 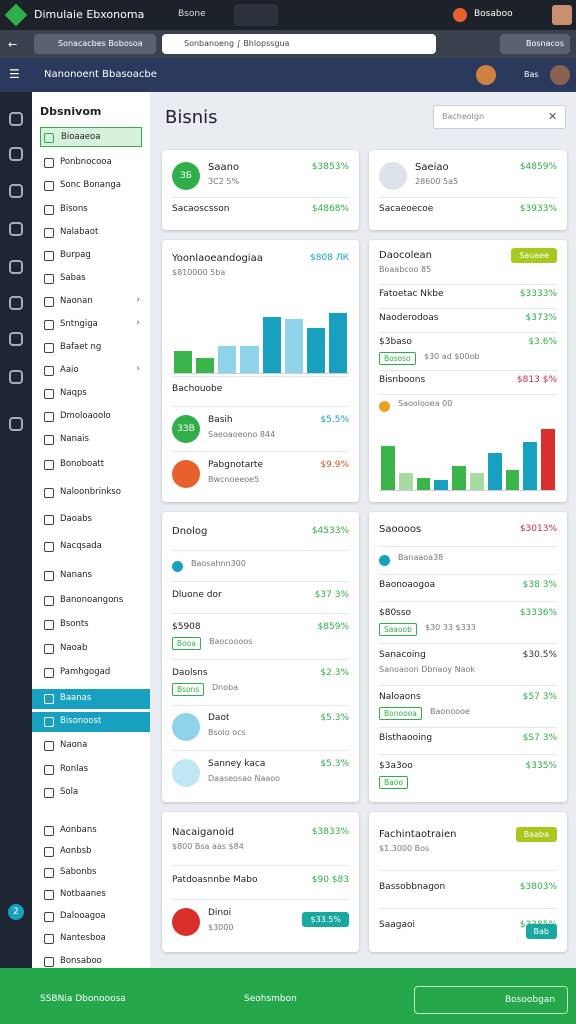 I want to click on sidebar-item: Nanans, so click(x=91, y=576).